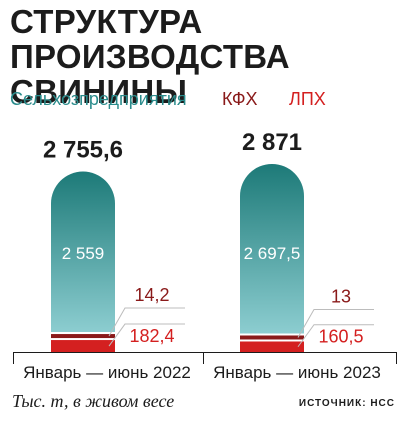 The height and width of the screenshot is (423, 409). Describe the element at coordinates (150, 74) in the screenshot. I see `chart-title-line-2: ПРОИЗВОДСТВА СВИНИНЫ` at that location.